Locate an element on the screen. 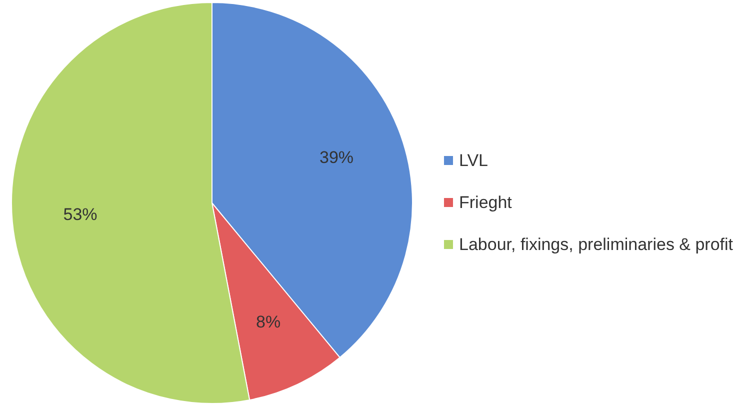 This screenshot has width=750, height=406. data-label: 39% is located at coordinates (336, 157).